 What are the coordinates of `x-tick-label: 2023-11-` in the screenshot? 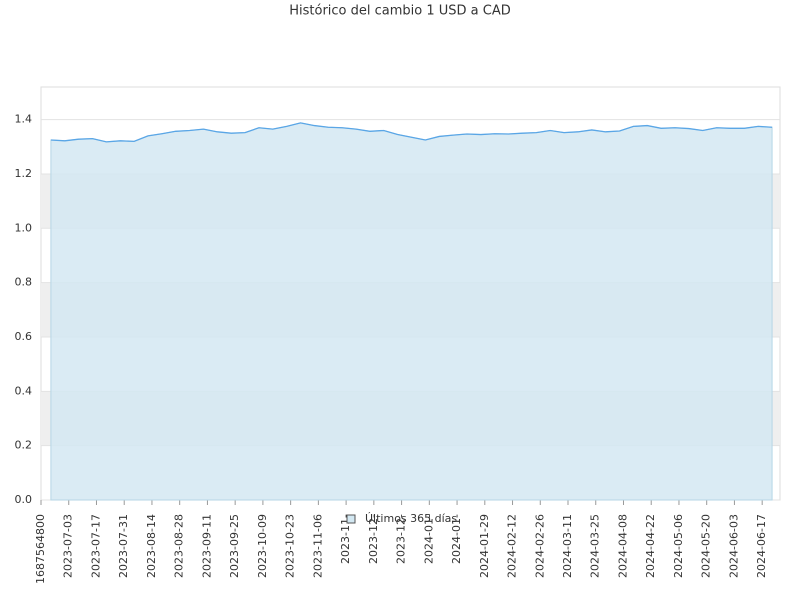 It's located at (345, 539).